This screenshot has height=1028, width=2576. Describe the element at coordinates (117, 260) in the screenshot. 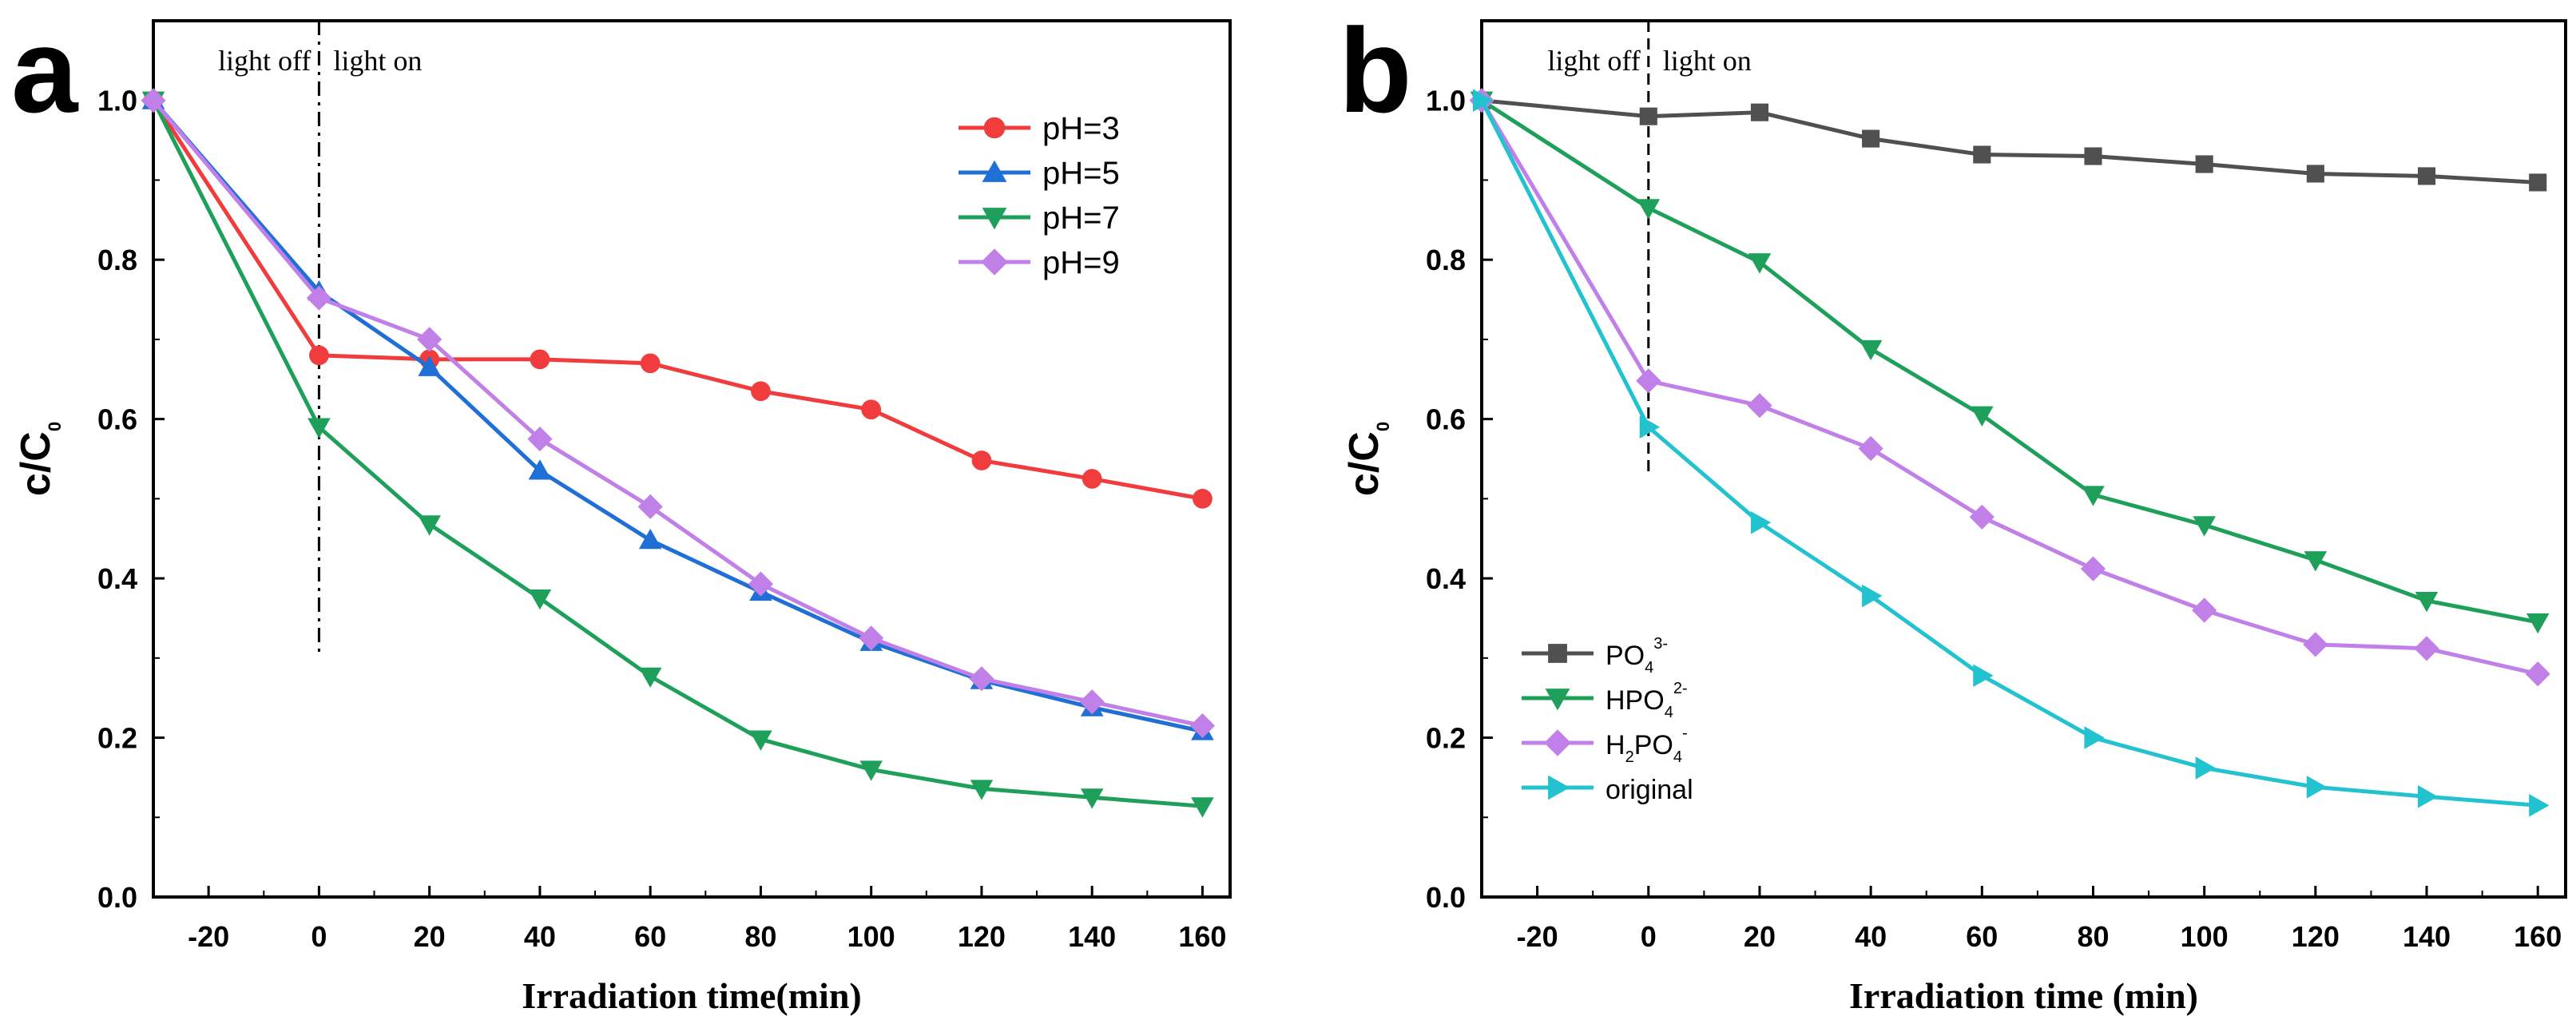

I see `y-tick-label: 0.8` at that location.